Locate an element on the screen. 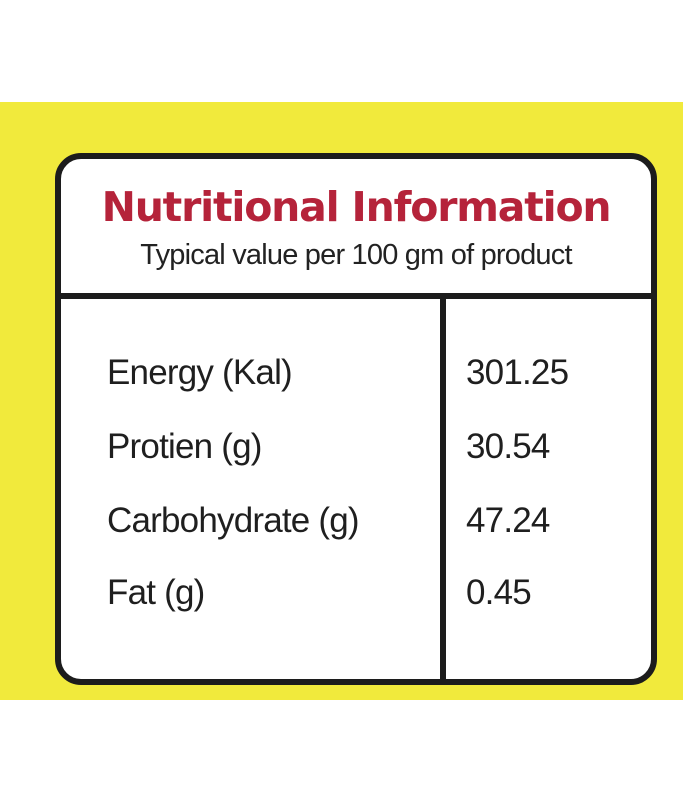  column-divider is located at coordinates (443, 489).